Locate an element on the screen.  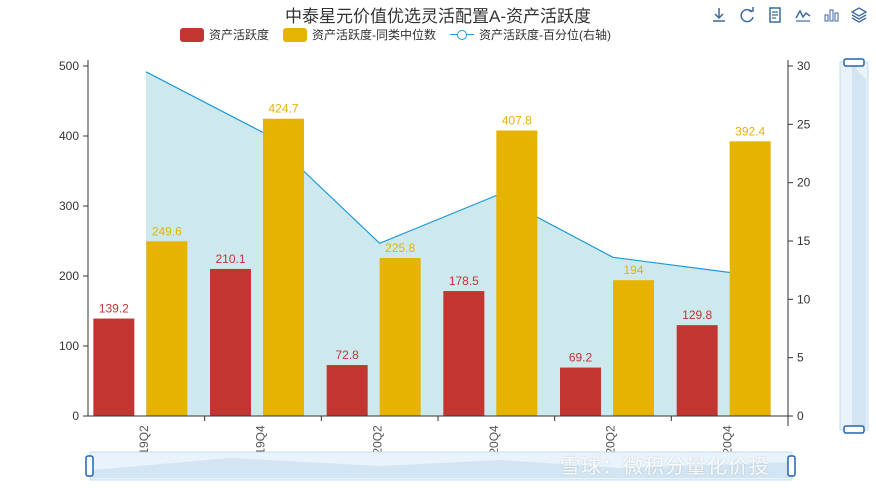
y2-tick-label: 25 is located at coordinates (804, 124).